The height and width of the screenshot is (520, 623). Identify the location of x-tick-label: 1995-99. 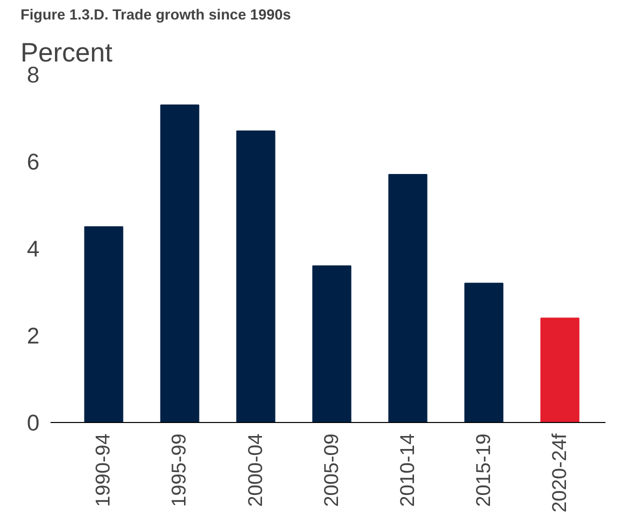
(179, 470).